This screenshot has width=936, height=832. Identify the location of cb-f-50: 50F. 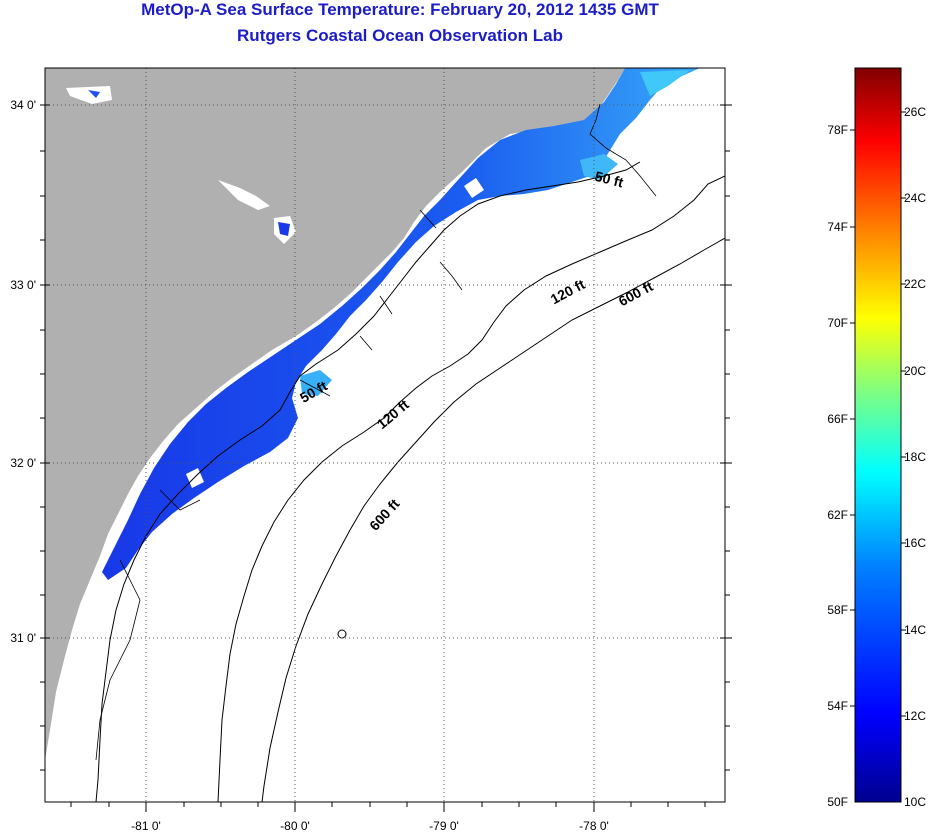
(837, 802).